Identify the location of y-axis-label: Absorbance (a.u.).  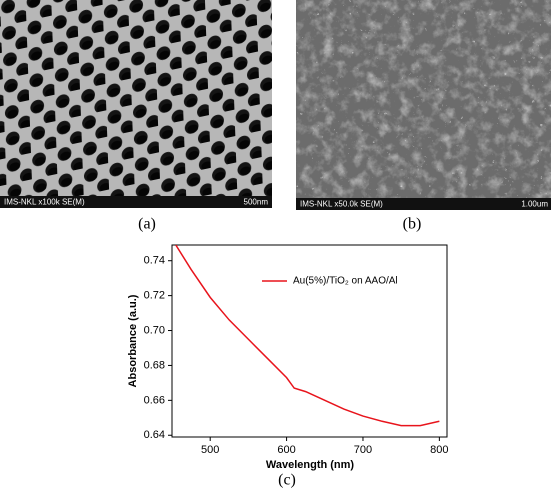
(133, 340).